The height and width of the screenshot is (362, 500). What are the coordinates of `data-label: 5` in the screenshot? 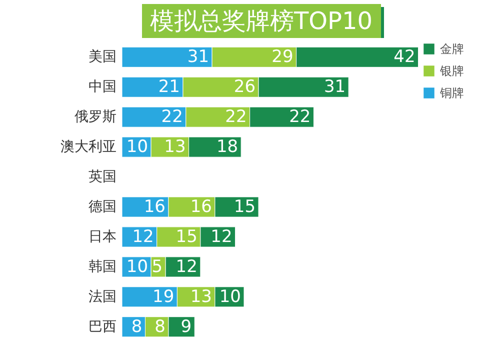 It's located at (157, 266).